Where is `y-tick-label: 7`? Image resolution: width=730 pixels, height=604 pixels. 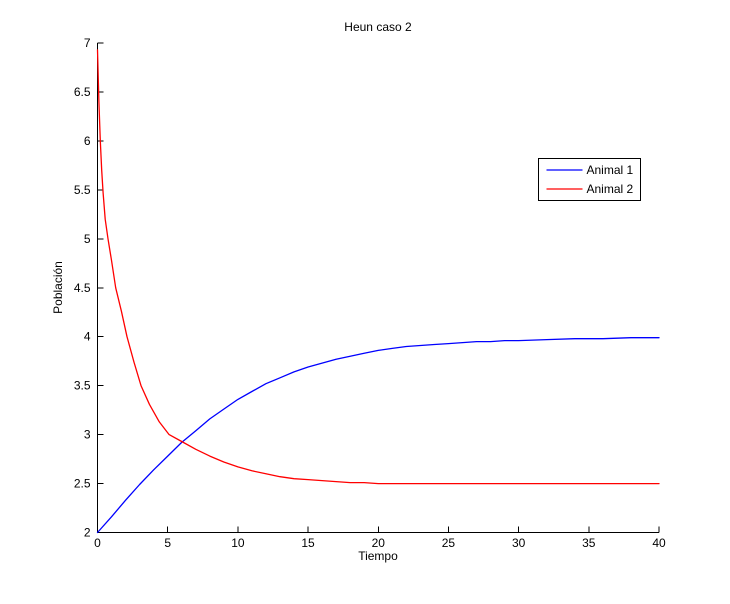
y-tick-label: 7 is located at coordinates (87, 43).